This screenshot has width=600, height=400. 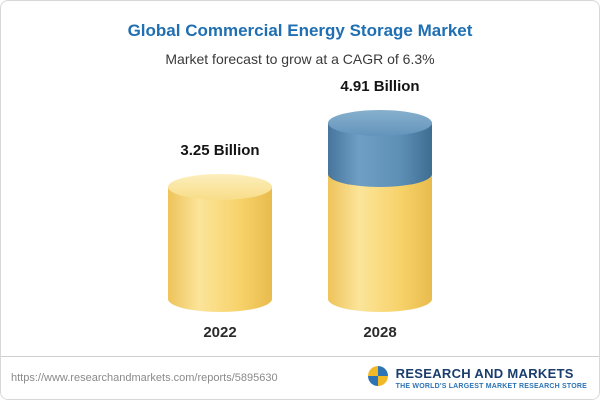 I want to click on cylinder-2022, so click(x=220, y=243).